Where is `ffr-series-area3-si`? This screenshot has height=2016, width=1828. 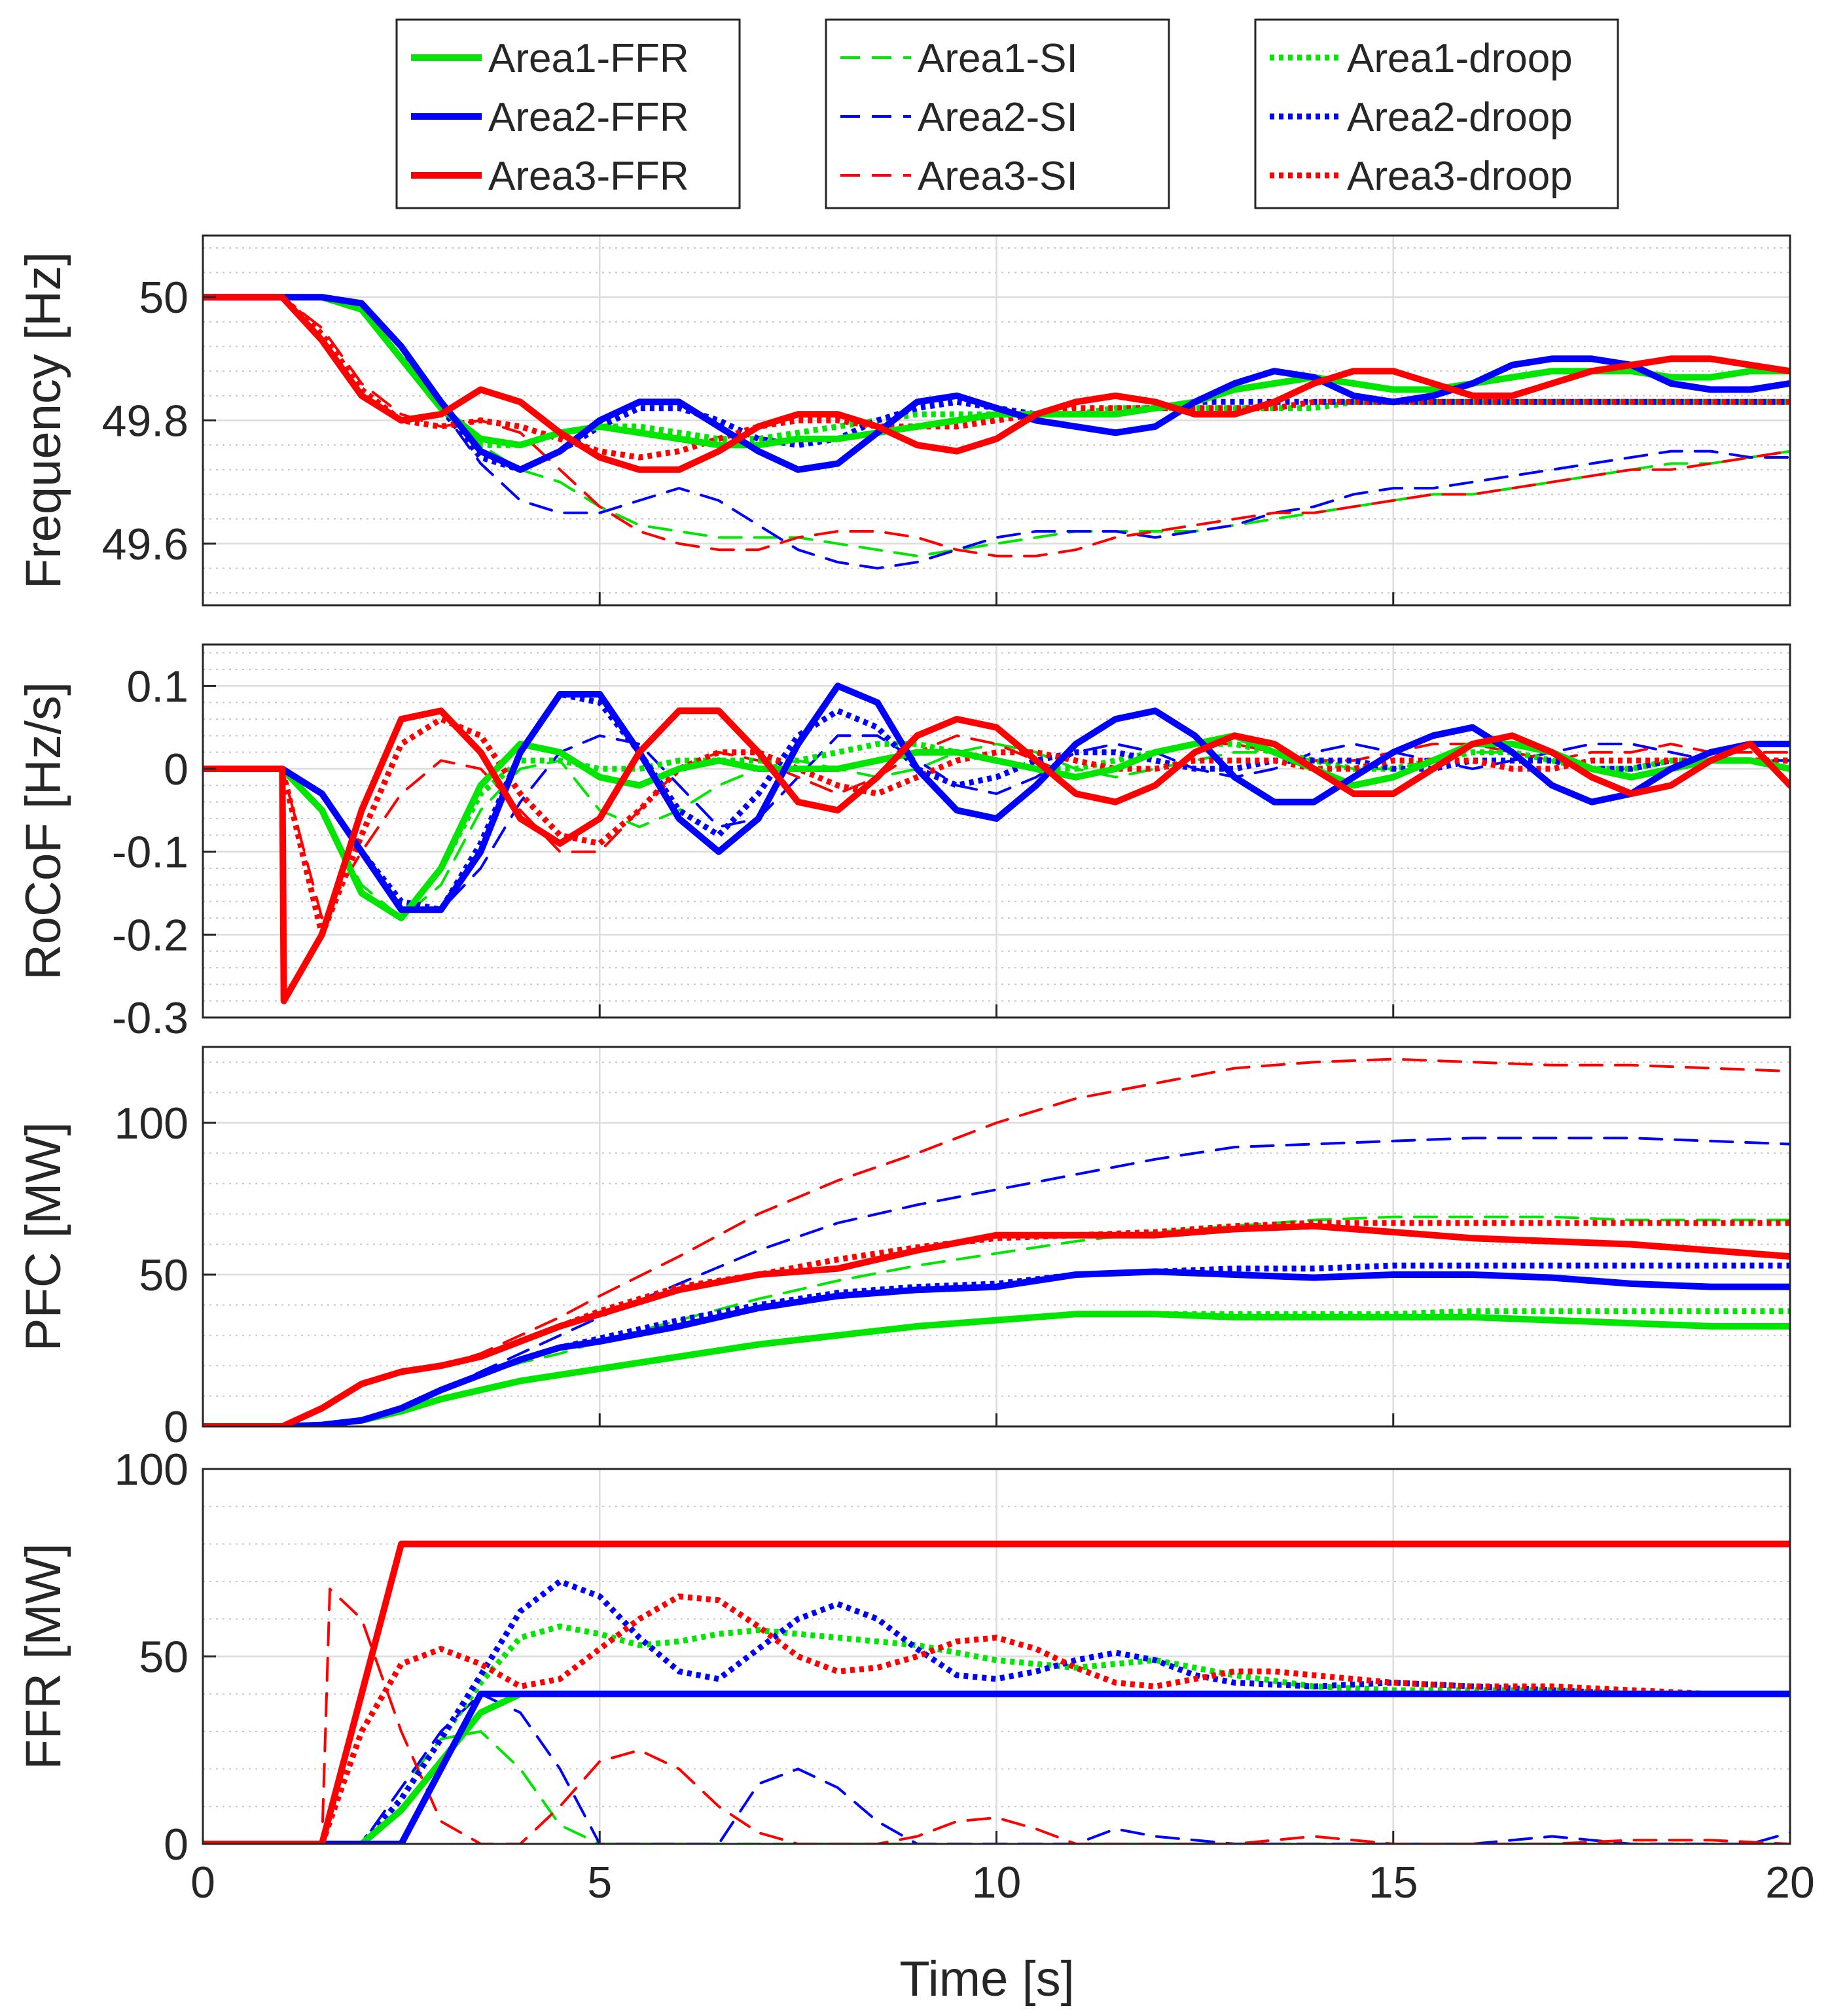
ffr-series-area3-si is located at coordinates (996, 1716).